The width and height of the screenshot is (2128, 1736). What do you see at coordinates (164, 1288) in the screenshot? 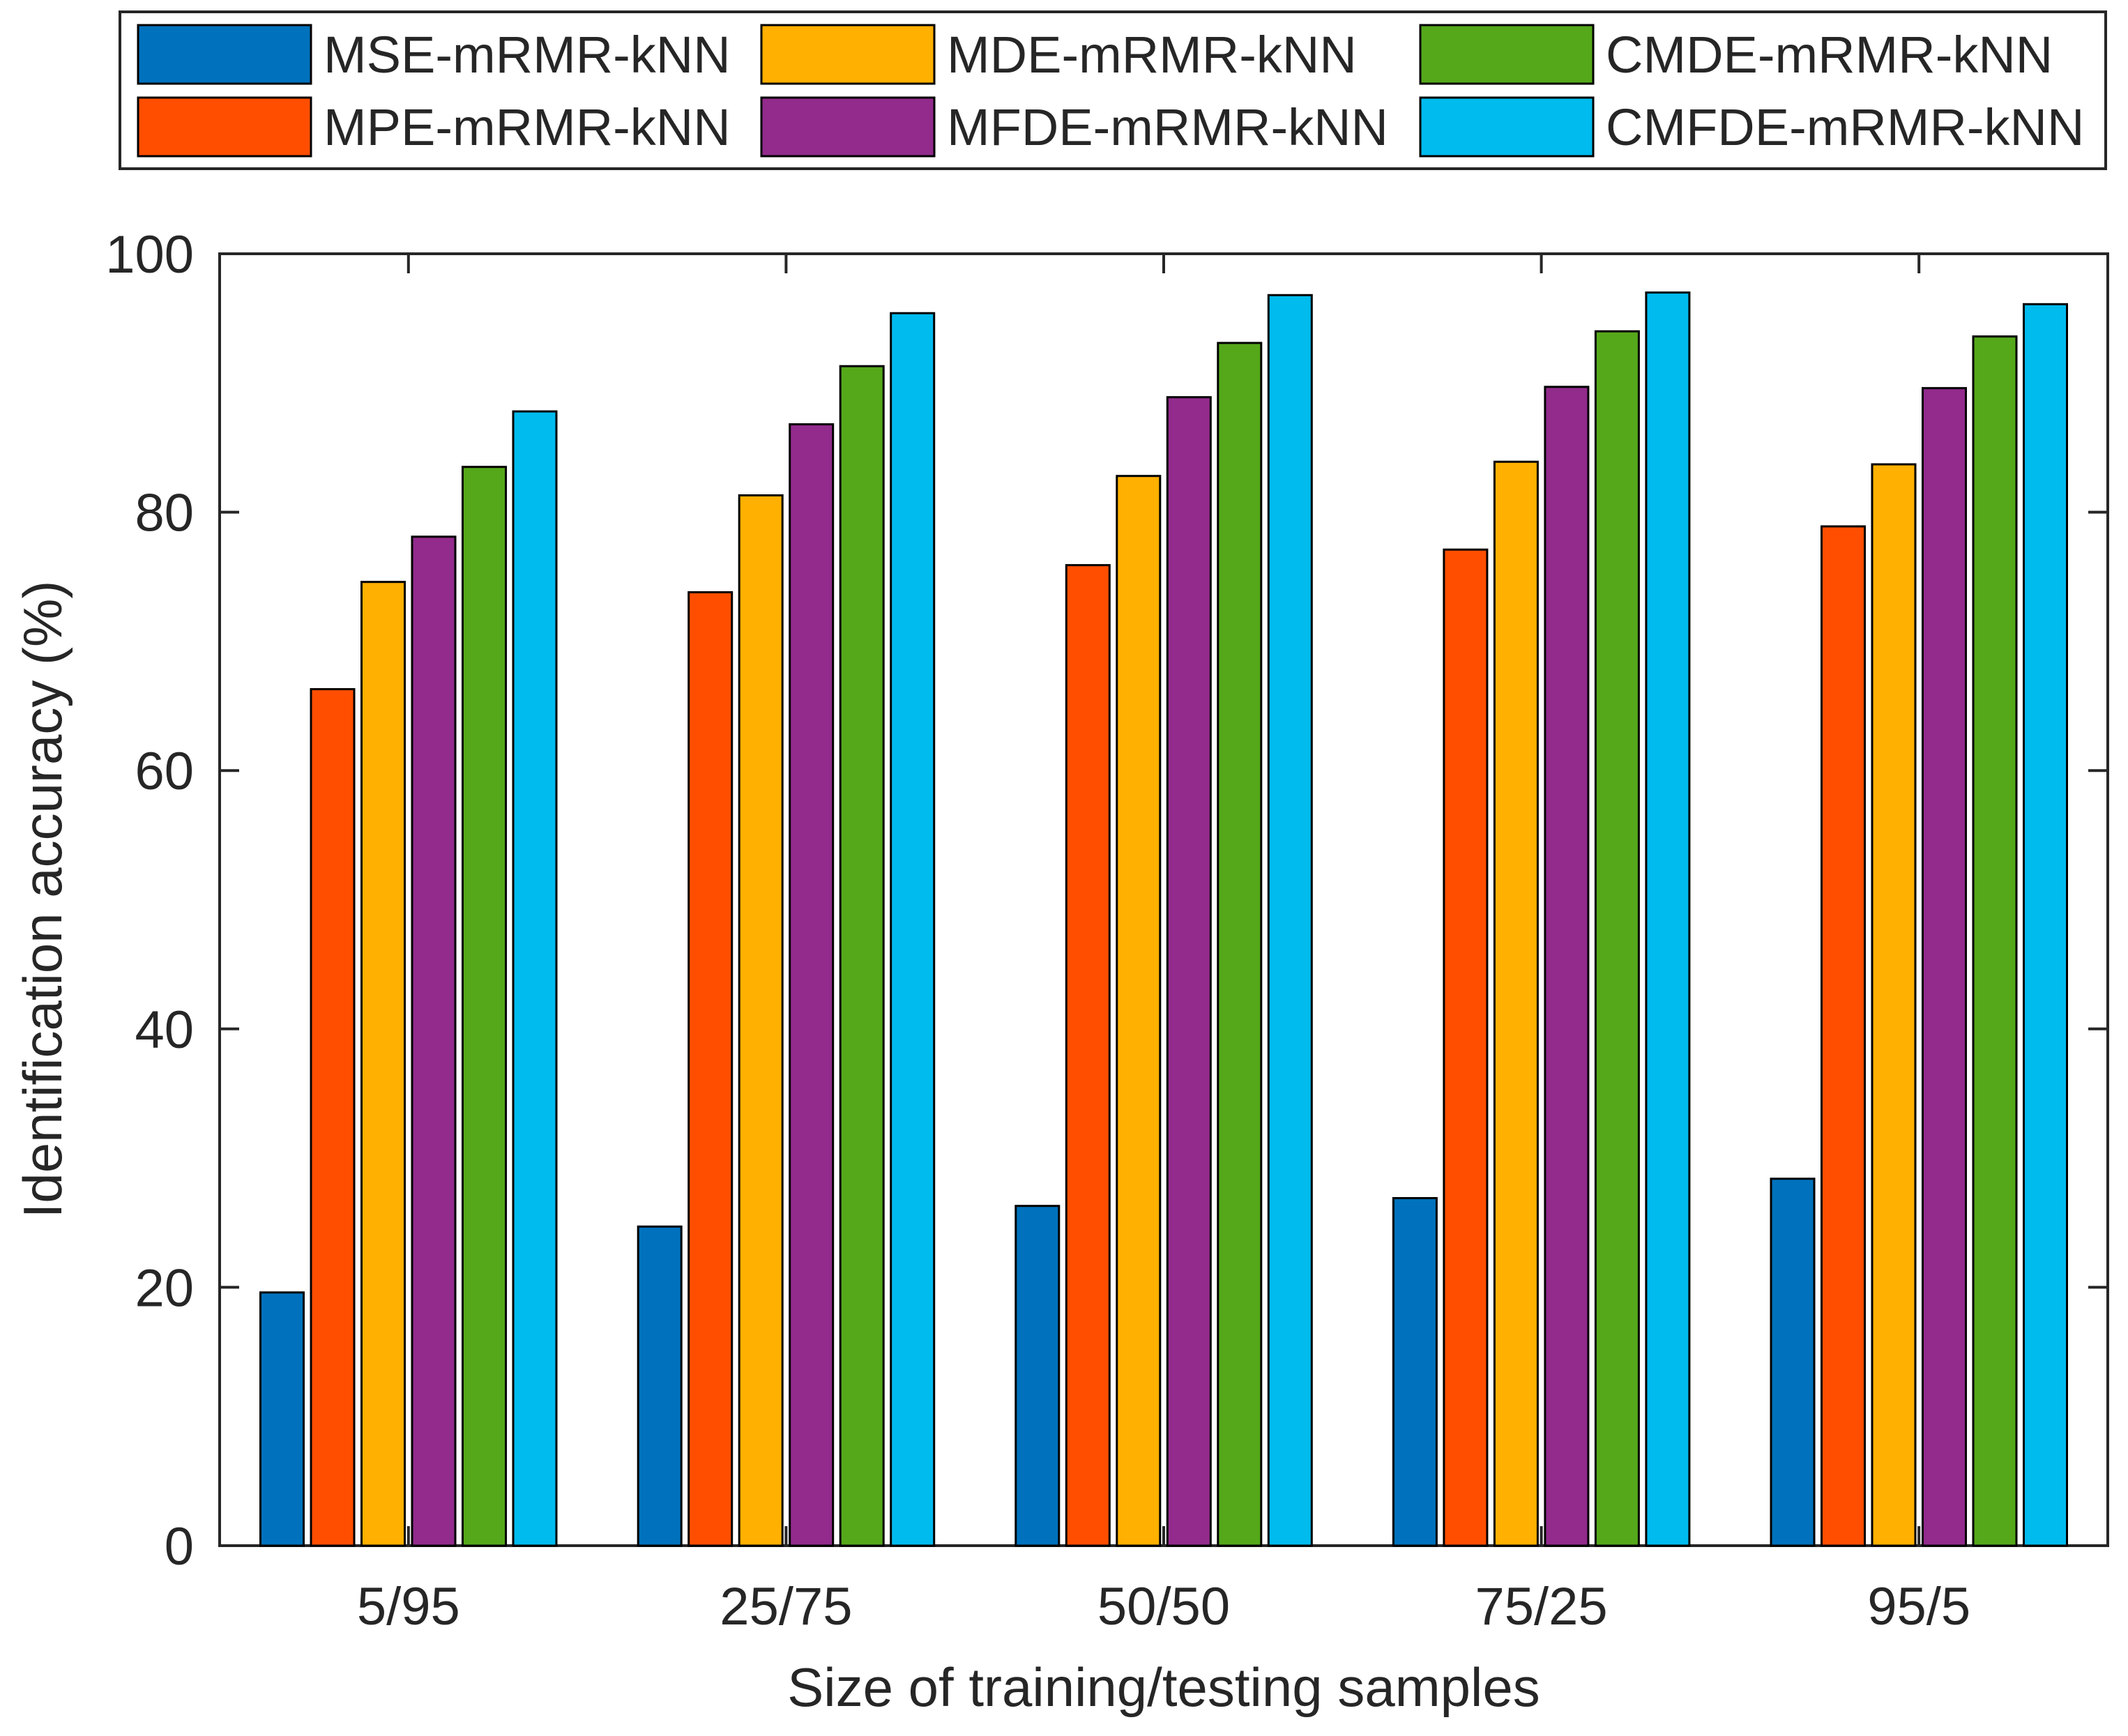
I see `y-tick-label: 20` at bounding box center [164, 1288].